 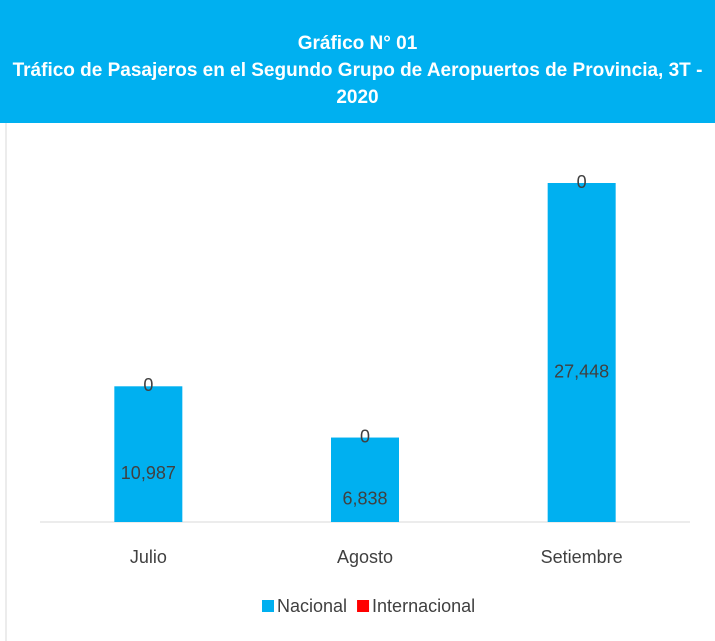 I want to click on data-label: 6,838, so click(x=364, y=499).